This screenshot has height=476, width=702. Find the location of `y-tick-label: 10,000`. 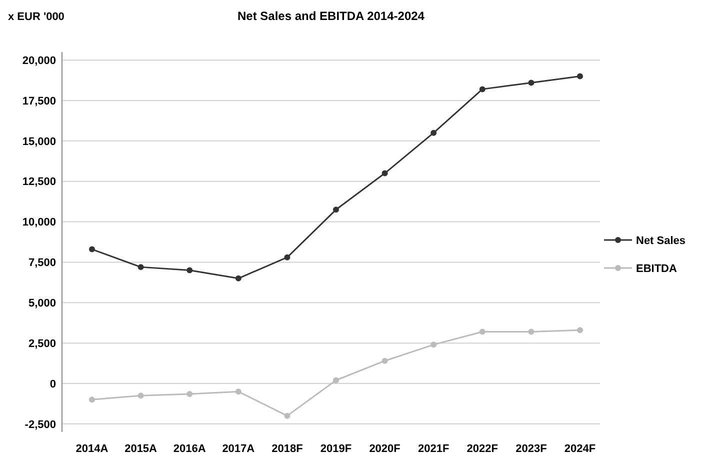

y-tick-label: 10,000 is located at coordinates (39, 222).